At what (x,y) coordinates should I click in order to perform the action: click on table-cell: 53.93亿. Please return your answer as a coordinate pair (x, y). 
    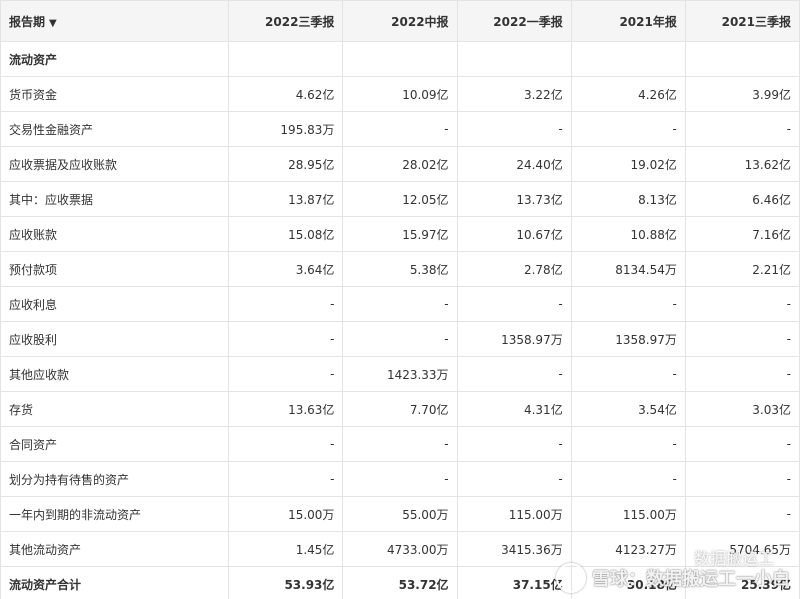
    Looking at the image, I should click on (286, 582).